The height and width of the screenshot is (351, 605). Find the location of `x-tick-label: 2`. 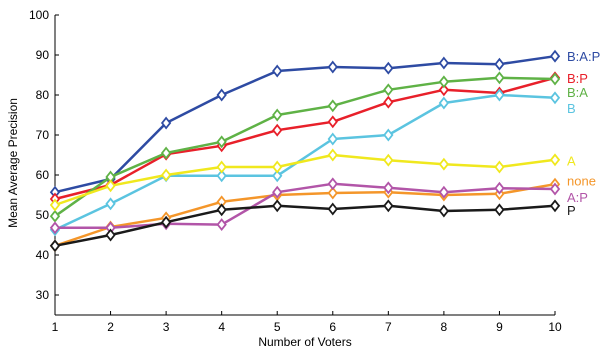

x-tick-label: 2 is located at coordinates (110, 327).